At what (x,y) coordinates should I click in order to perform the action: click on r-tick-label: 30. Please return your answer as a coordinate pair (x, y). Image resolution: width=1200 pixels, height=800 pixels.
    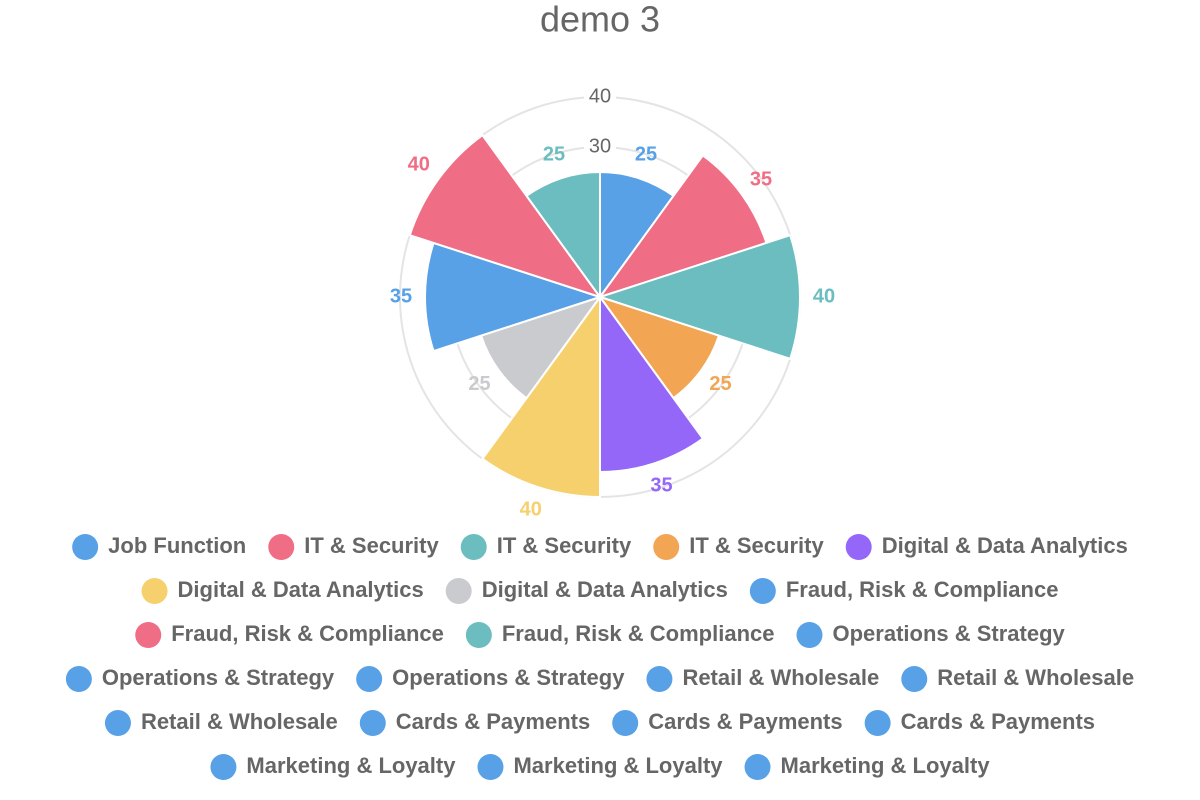
    Looking at the image, I should click on (600, 146).